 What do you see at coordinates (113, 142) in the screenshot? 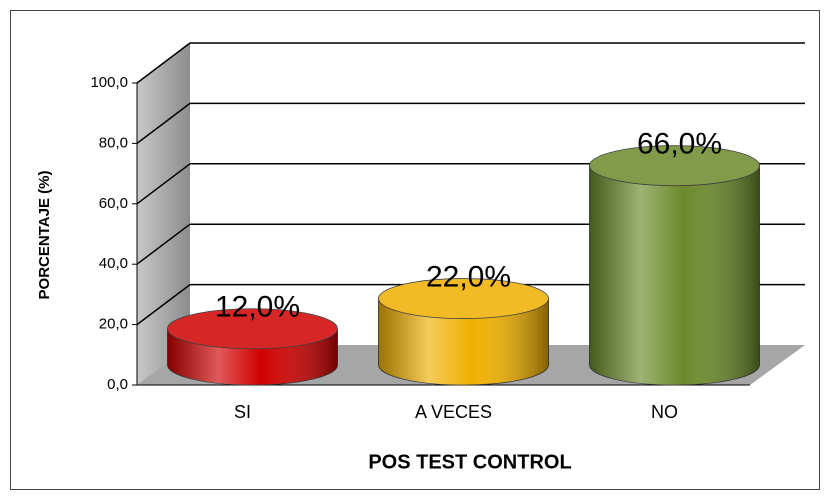
I see `y-tick-label: 80,0` at bounding box center [113, 142].